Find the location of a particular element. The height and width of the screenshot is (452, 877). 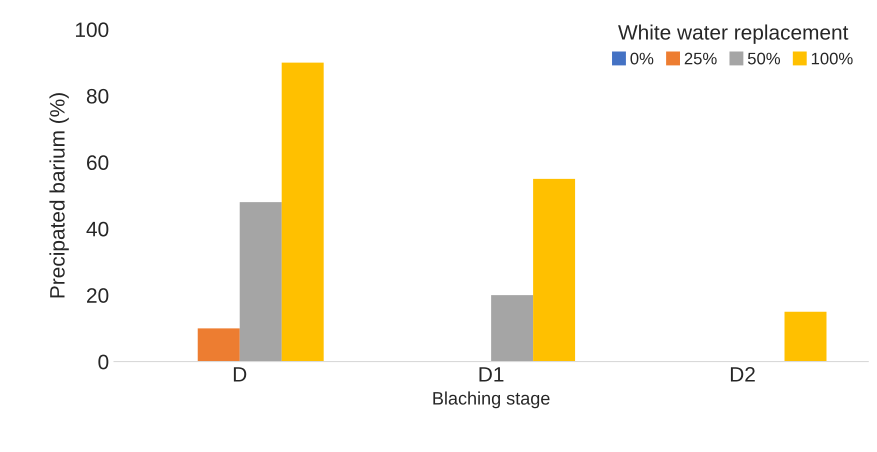

x-tick-label: D is located at coordinates (240, 374).